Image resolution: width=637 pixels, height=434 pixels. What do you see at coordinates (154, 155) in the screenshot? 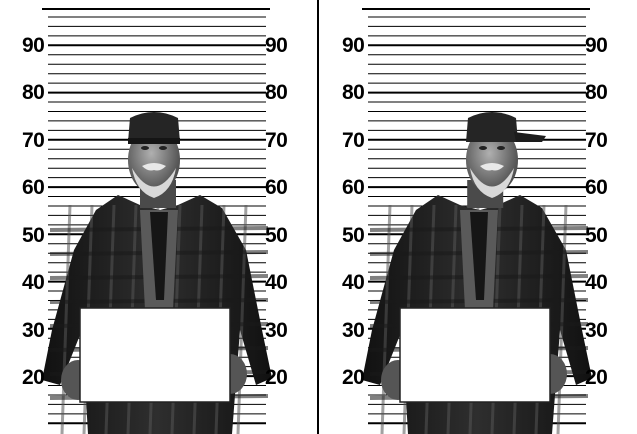
I see `suspect-head-front` at bounding box center [154, 155].